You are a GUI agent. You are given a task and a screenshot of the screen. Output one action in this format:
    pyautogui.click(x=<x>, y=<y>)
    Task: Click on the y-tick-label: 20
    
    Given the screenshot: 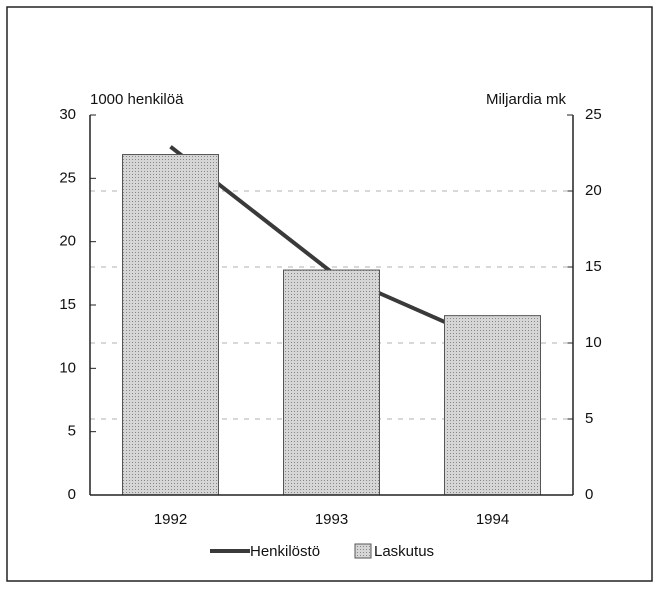 What is the action you would take?
    pyautogui.click(x=67, y=241)
    